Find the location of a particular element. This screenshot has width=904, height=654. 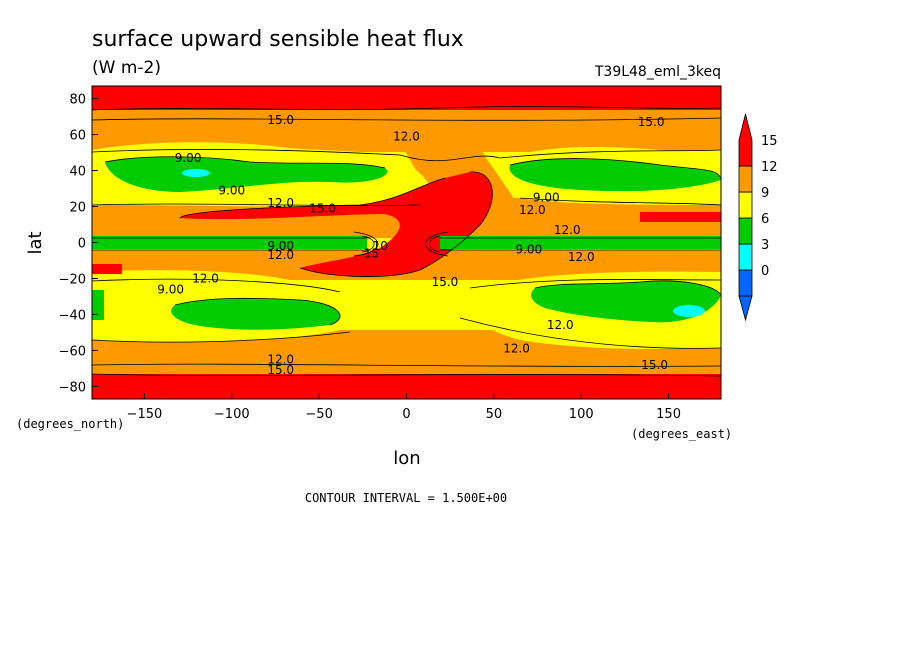

cyan-patches is located at coordinates (443, 243).